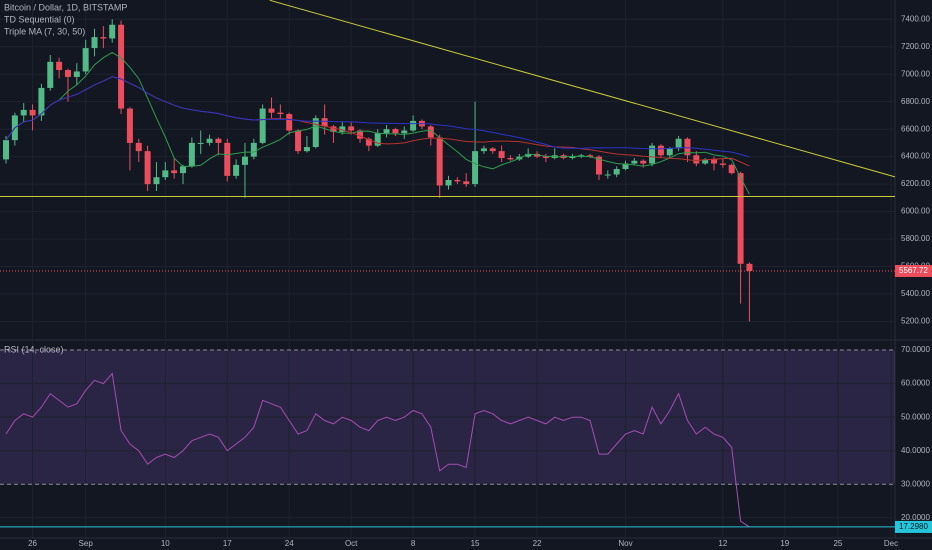  What do you see at coordinates (915, 156) in the screenshot?
I see `y-tick-label: 6400.00` at bounding box center [915, 156].